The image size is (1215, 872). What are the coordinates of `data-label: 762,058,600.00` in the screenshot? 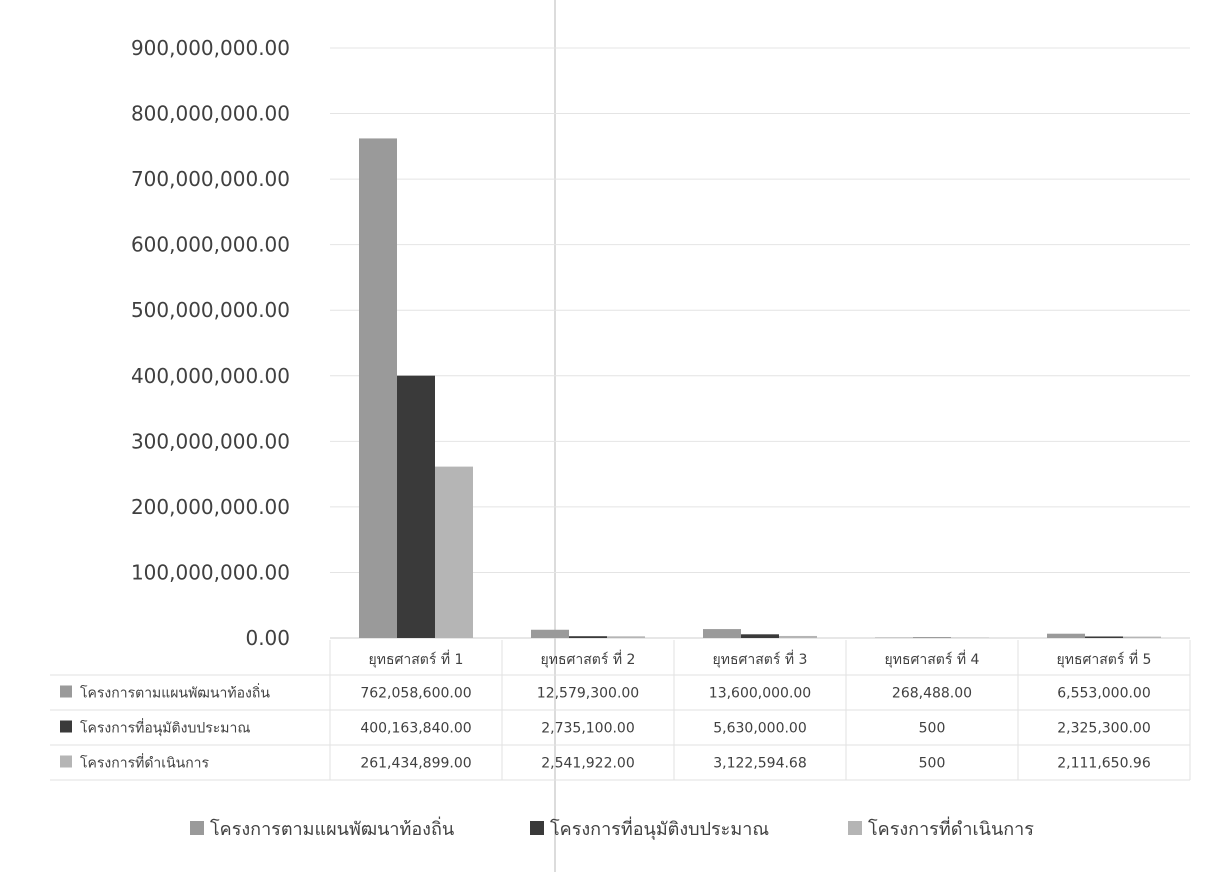 It's located at (415, 694).